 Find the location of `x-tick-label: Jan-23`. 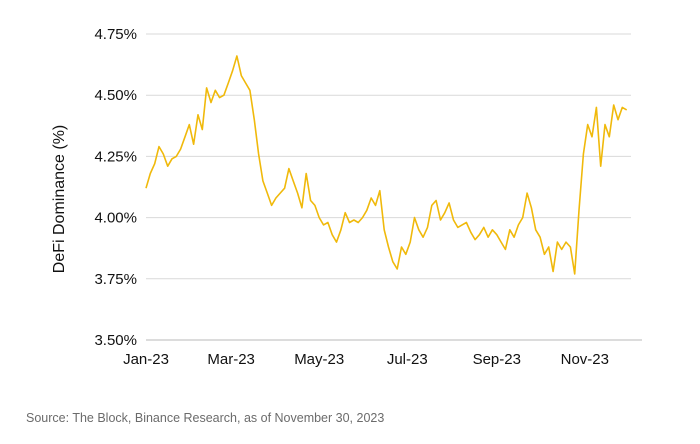

x-tick-label: Jan-23 is located at coordinates (146, 359).